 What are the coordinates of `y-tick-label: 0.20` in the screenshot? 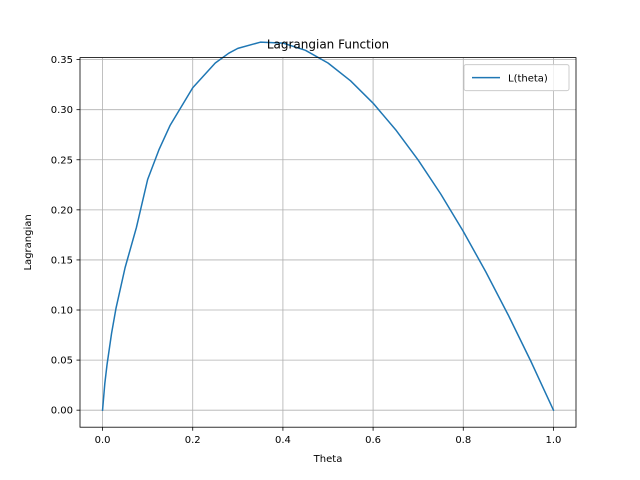 It's located at (62, 210).